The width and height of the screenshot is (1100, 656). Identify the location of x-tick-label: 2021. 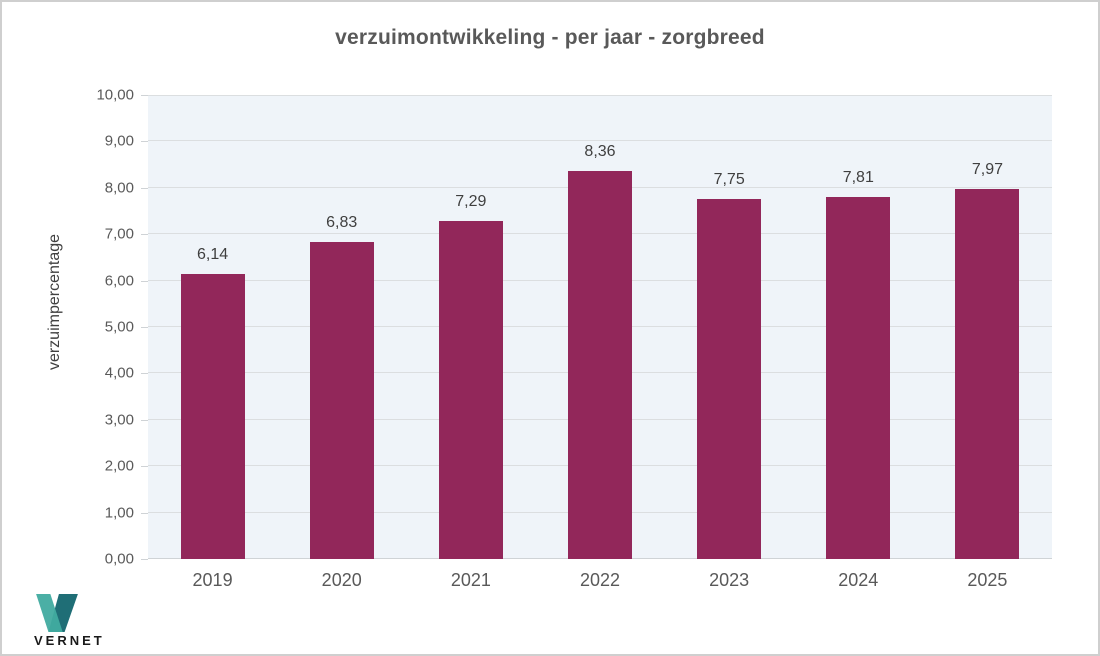
(470, 580).